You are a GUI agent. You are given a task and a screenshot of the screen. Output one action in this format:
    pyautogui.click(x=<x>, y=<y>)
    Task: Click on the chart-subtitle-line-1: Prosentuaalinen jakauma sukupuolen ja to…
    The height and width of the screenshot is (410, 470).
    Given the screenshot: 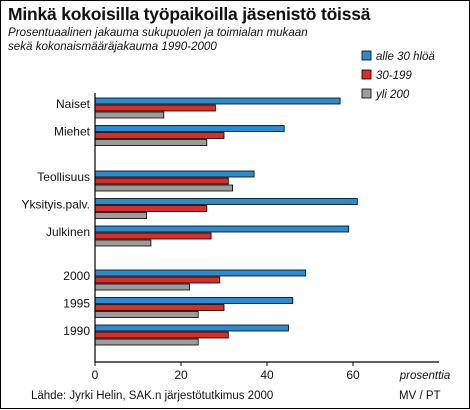 What is the action you would take?
    pyautogui.click(x=158, y=32)
    